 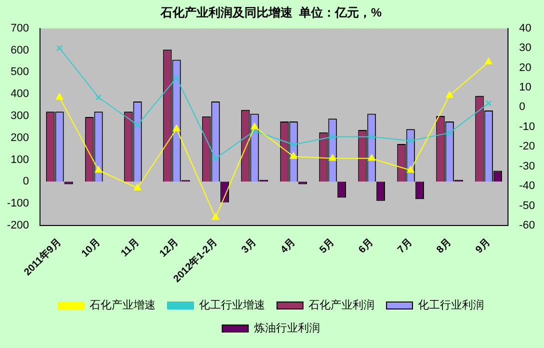 I want to click on legend-label: 石化产业利润, so click(x=341, y=305).